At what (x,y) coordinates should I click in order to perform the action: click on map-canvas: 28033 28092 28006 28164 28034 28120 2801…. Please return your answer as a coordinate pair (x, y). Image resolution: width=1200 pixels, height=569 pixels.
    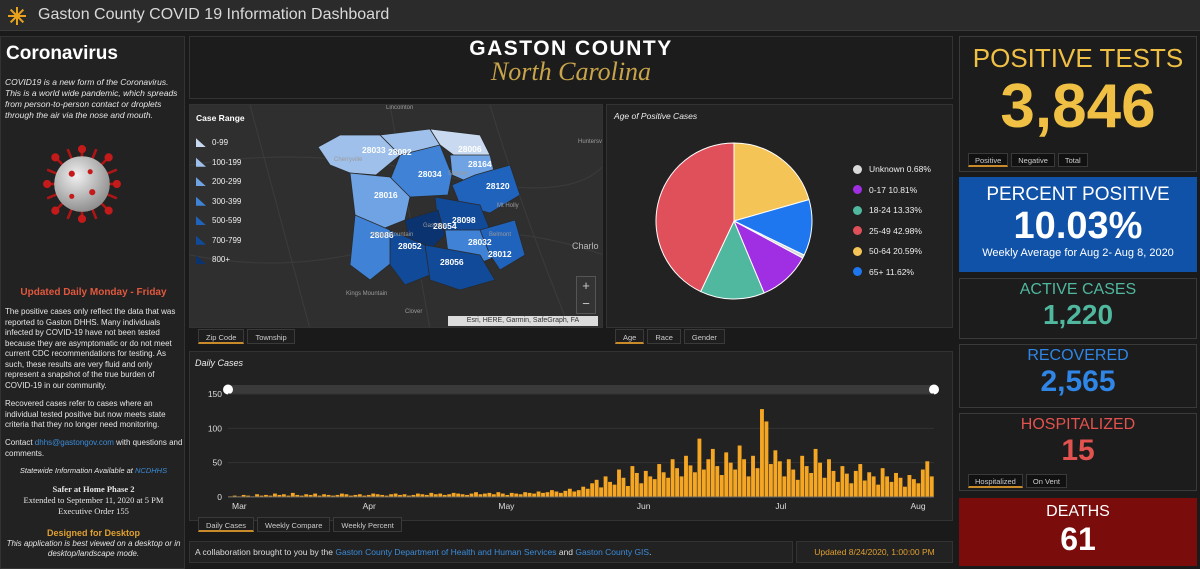
    Looking at the image, I should click on (396, 216).